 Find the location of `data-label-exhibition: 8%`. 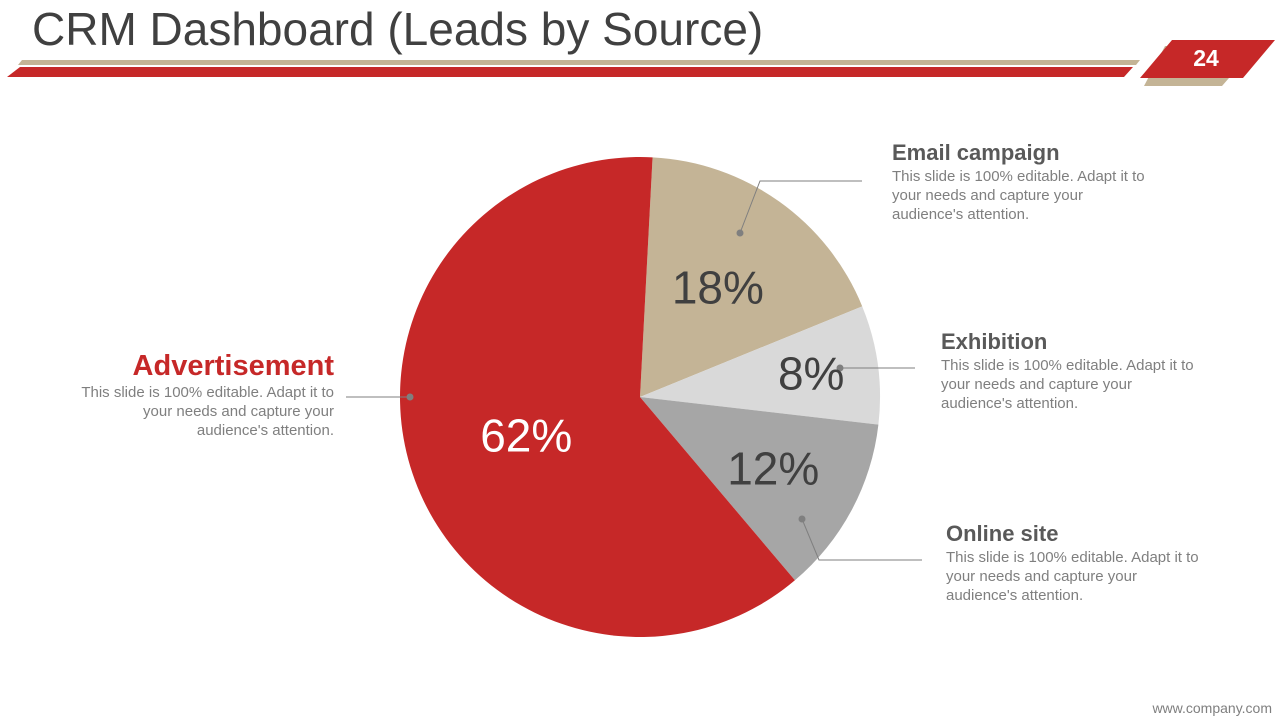

data-label-exhibition: 8% is located at coordinates (811, 374).